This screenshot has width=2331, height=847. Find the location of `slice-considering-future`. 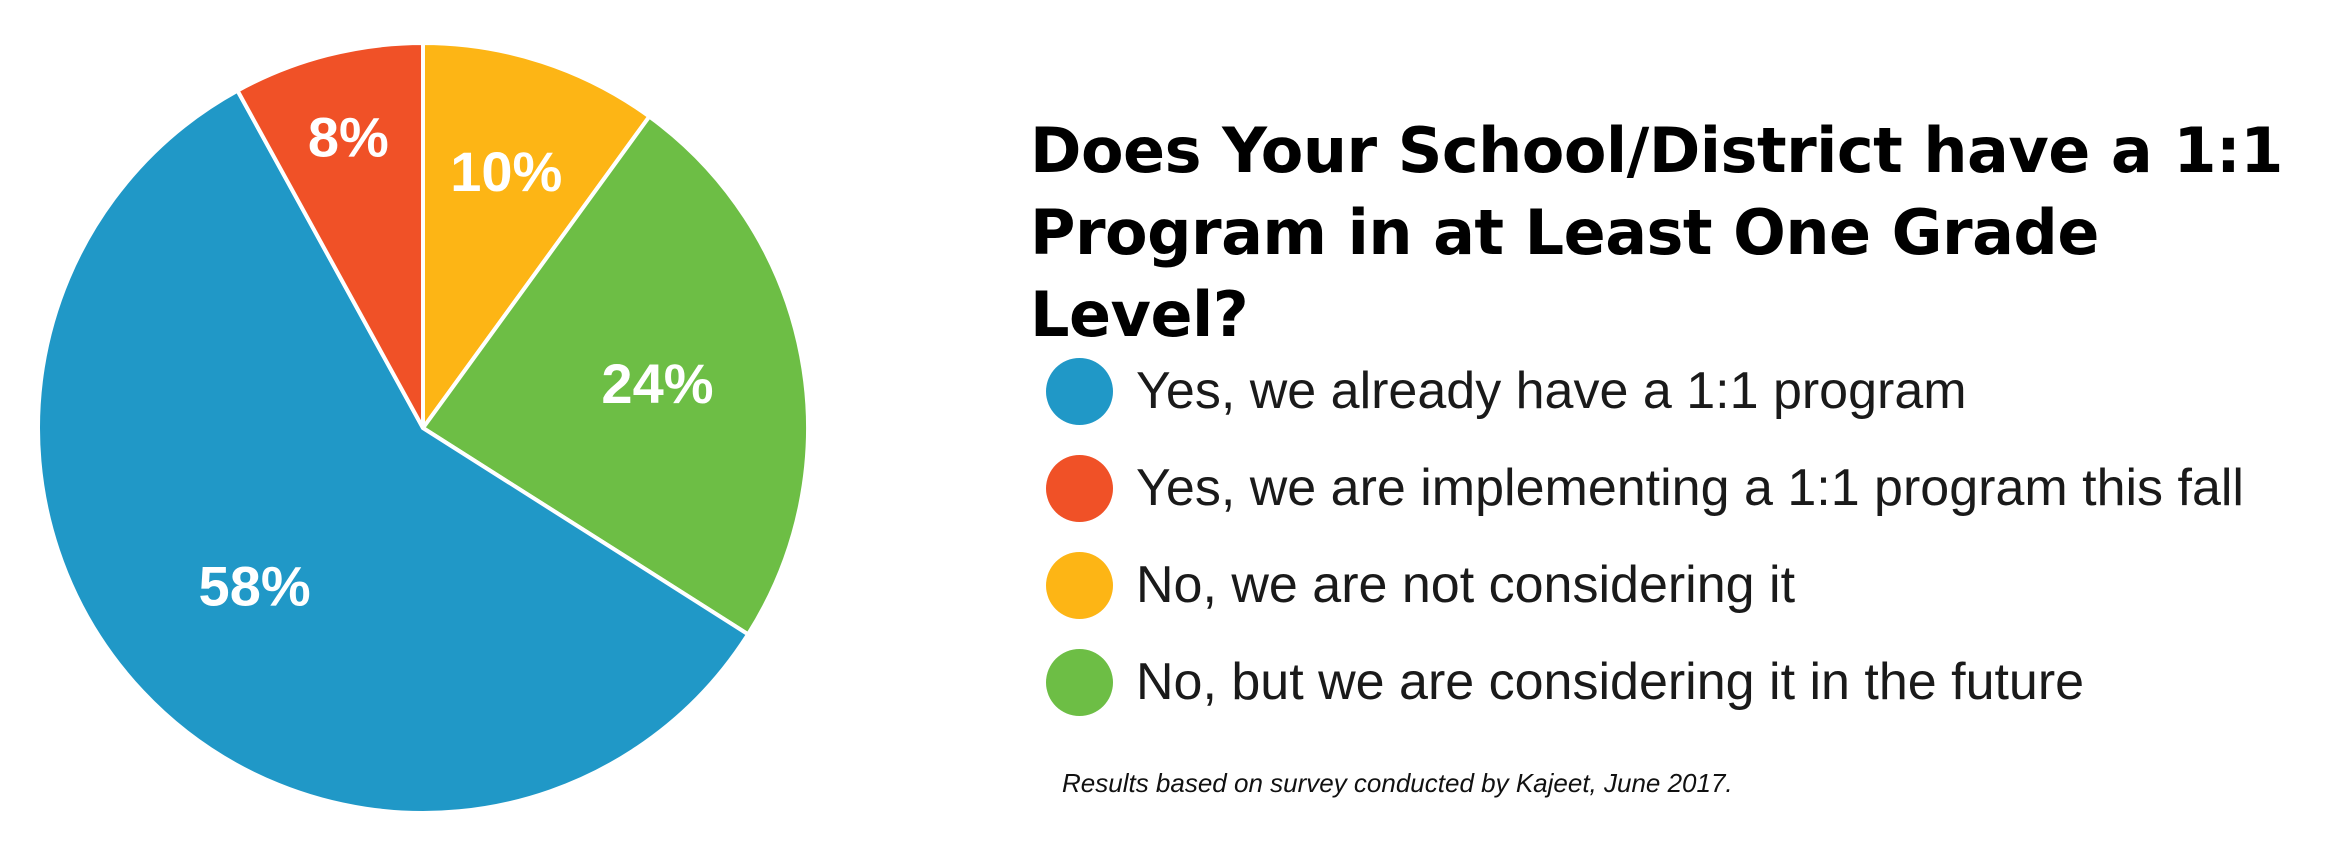

slice-considering-future is located at coordinates (615, 375).